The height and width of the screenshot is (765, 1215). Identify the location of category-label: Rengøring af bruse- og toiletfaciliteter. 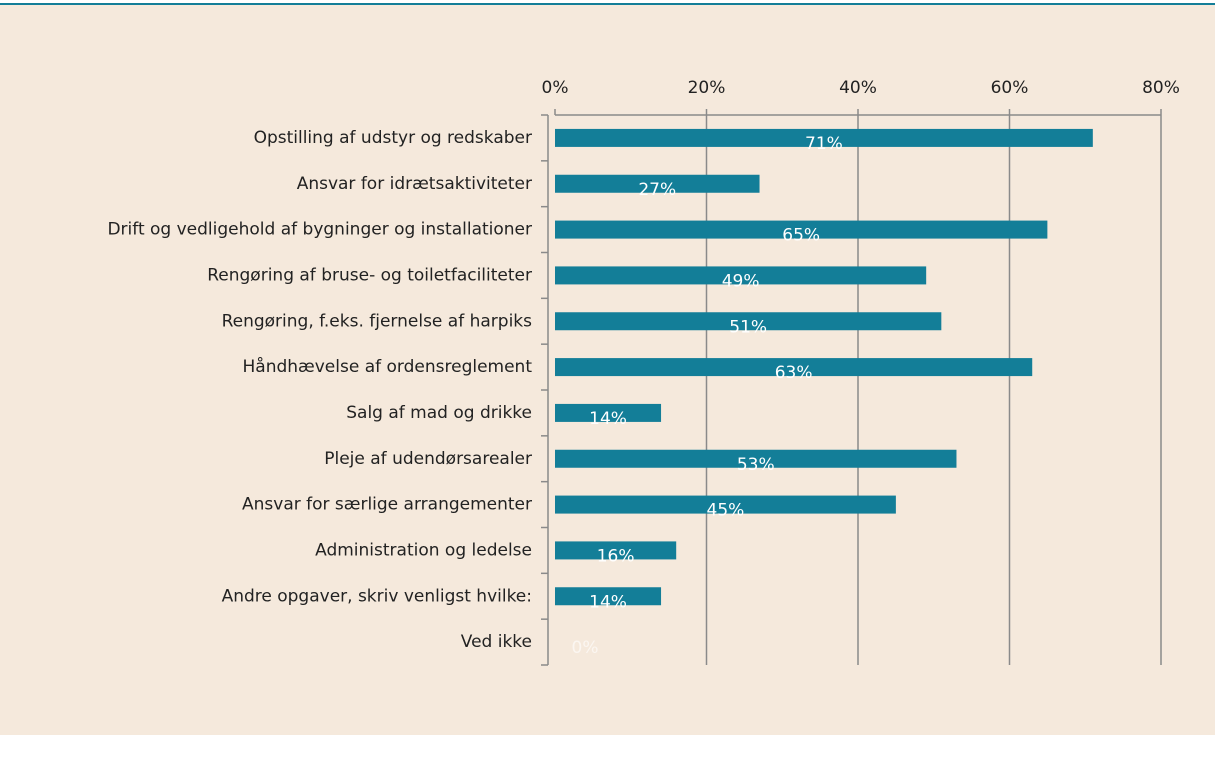
(369, 275).